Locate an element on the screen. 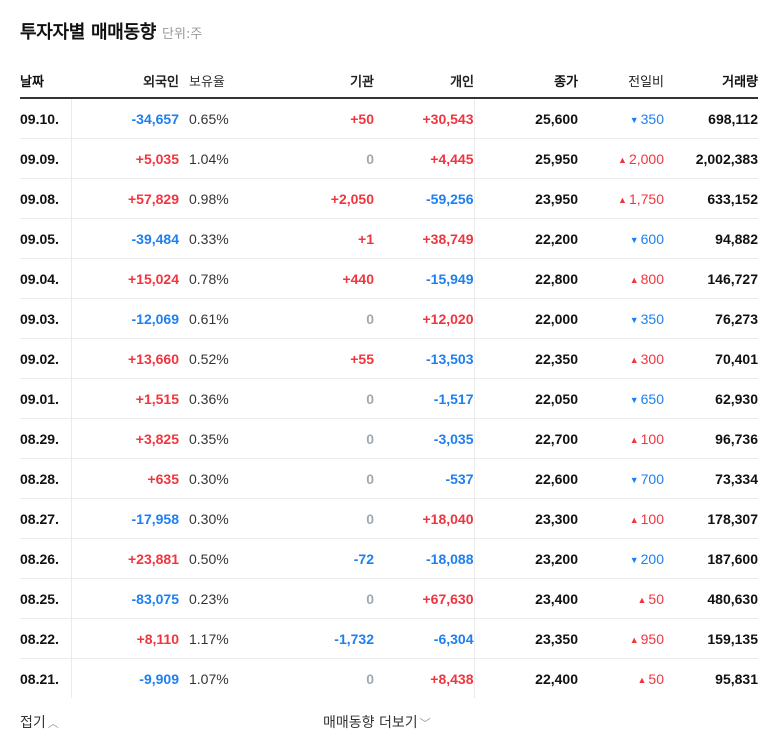  holding-rate-cell: 0.65% is located at coordinates (219, 118).